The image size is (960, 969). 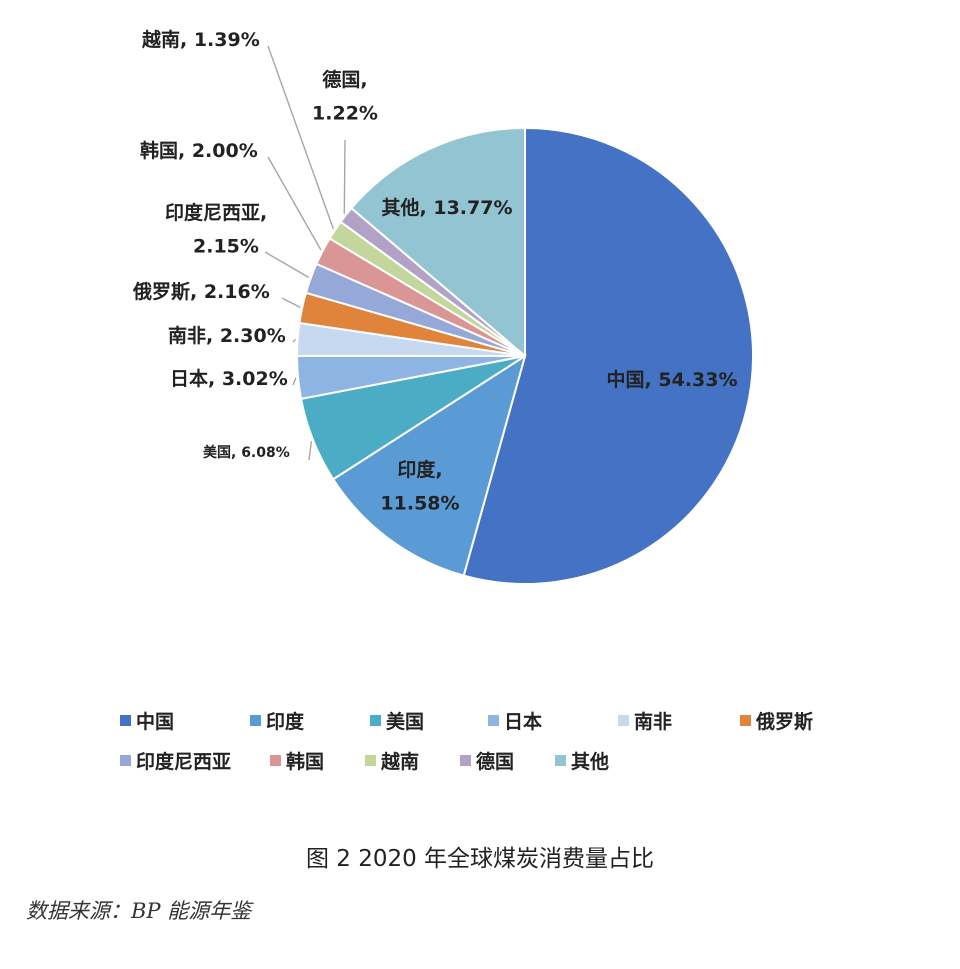 What do you see at coordinates (447, 207) in the screenshot?
I see `data-label-11: 其他, 13.77%` at bounding box center [447, 207].